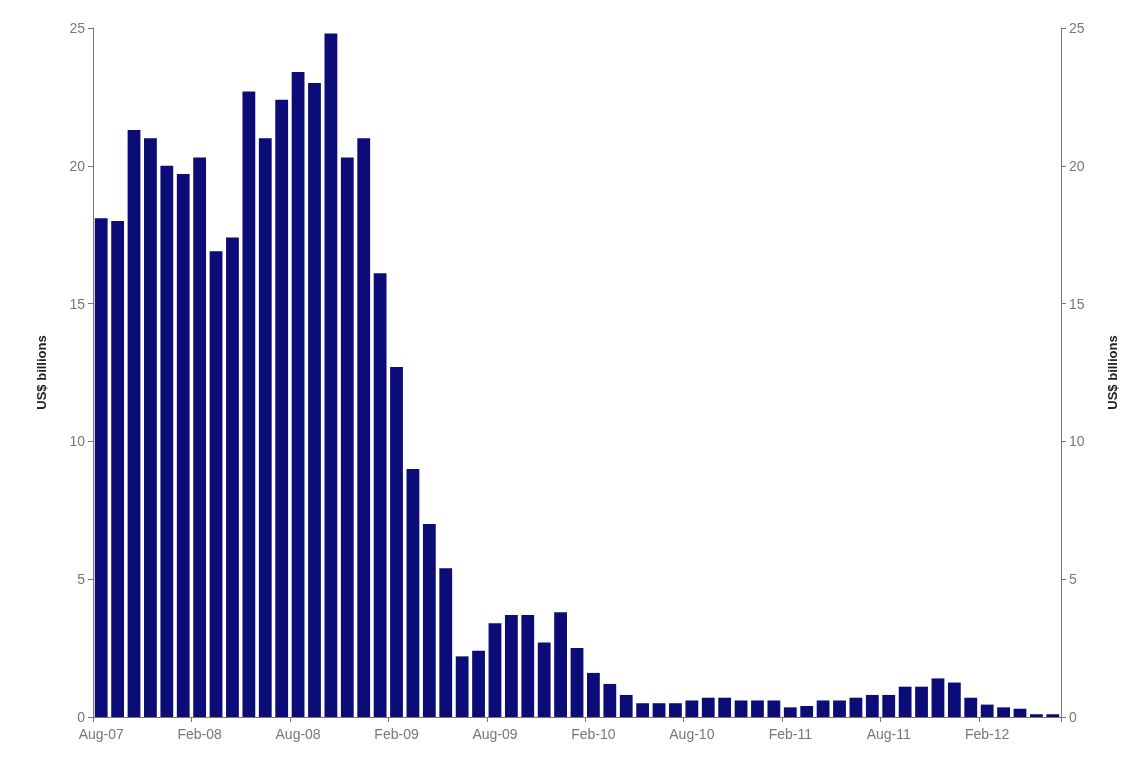 This screenshot has width=1144, height=770. What do you see at coordinates (692, 734) in the screenshot?
I see `x-tick-label: Aug-10` at bounding box center [692, 734].